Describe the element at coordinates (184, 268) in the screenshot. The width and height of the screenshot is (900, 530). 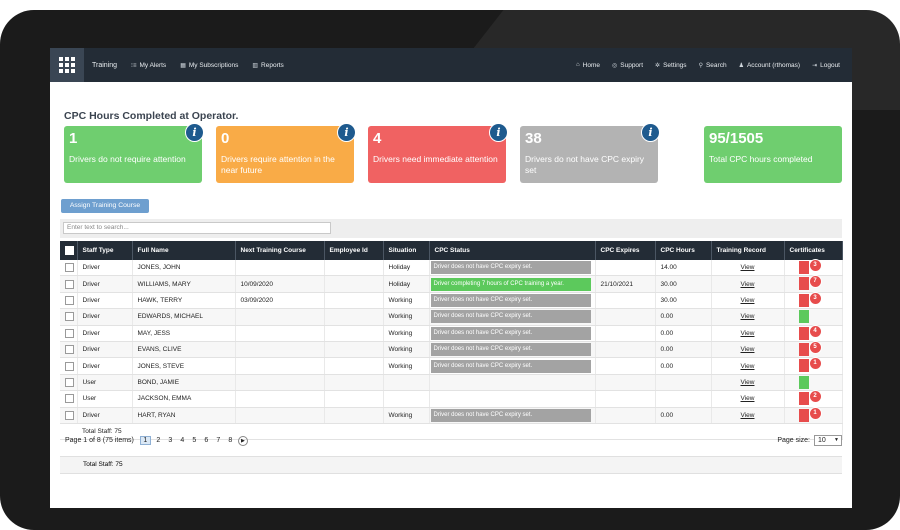
I see `cell-name: JONES, JOHN` at that location.